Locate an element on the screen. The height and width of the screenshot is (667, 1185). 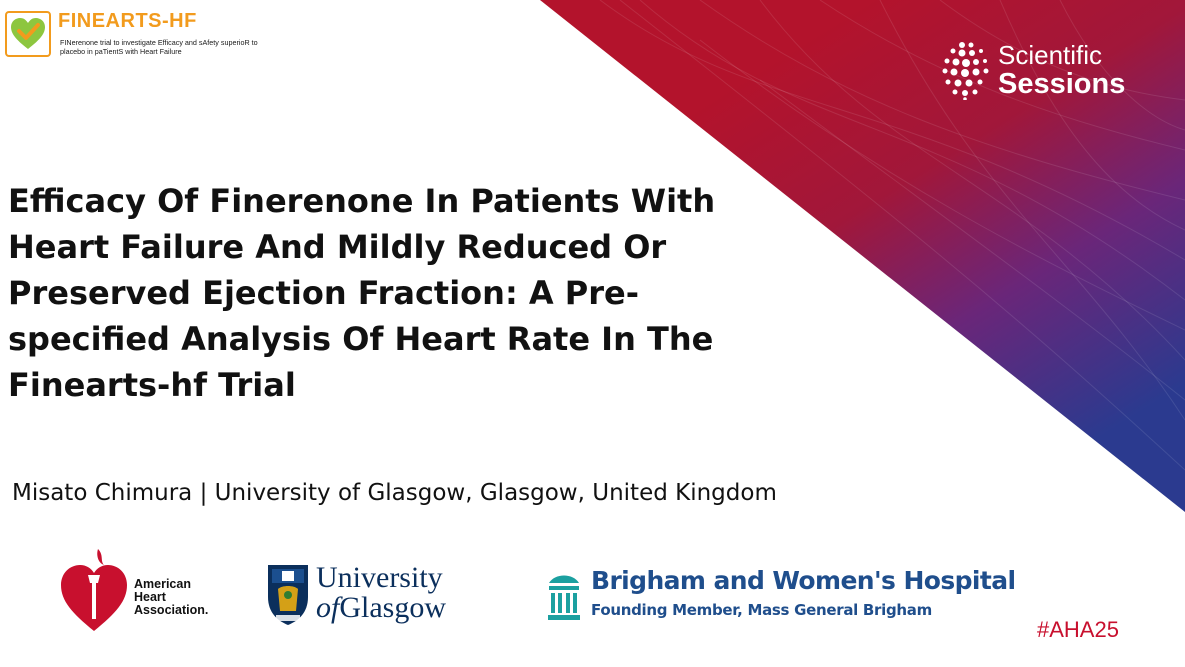
conference-hashtag: #AHA25 is located at coordinates (1078, 629).